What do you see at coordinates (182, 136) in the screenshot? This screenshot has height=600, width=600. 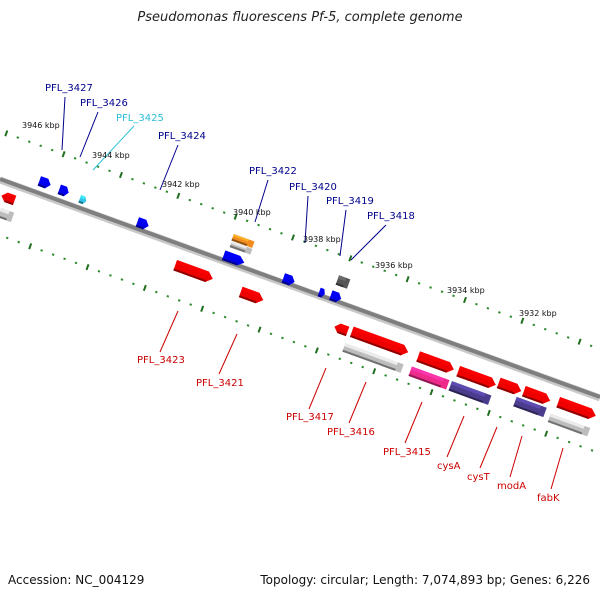 I see `gene-label: PFL_3424` at bounding box center [182, 136].